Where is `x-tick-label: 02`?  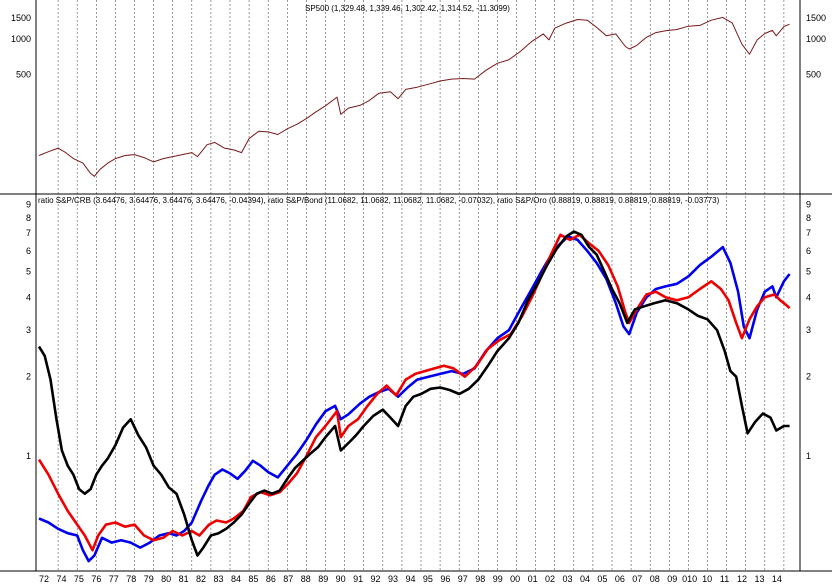
x-tick-label: 02 is located at coordinates (550, 579).